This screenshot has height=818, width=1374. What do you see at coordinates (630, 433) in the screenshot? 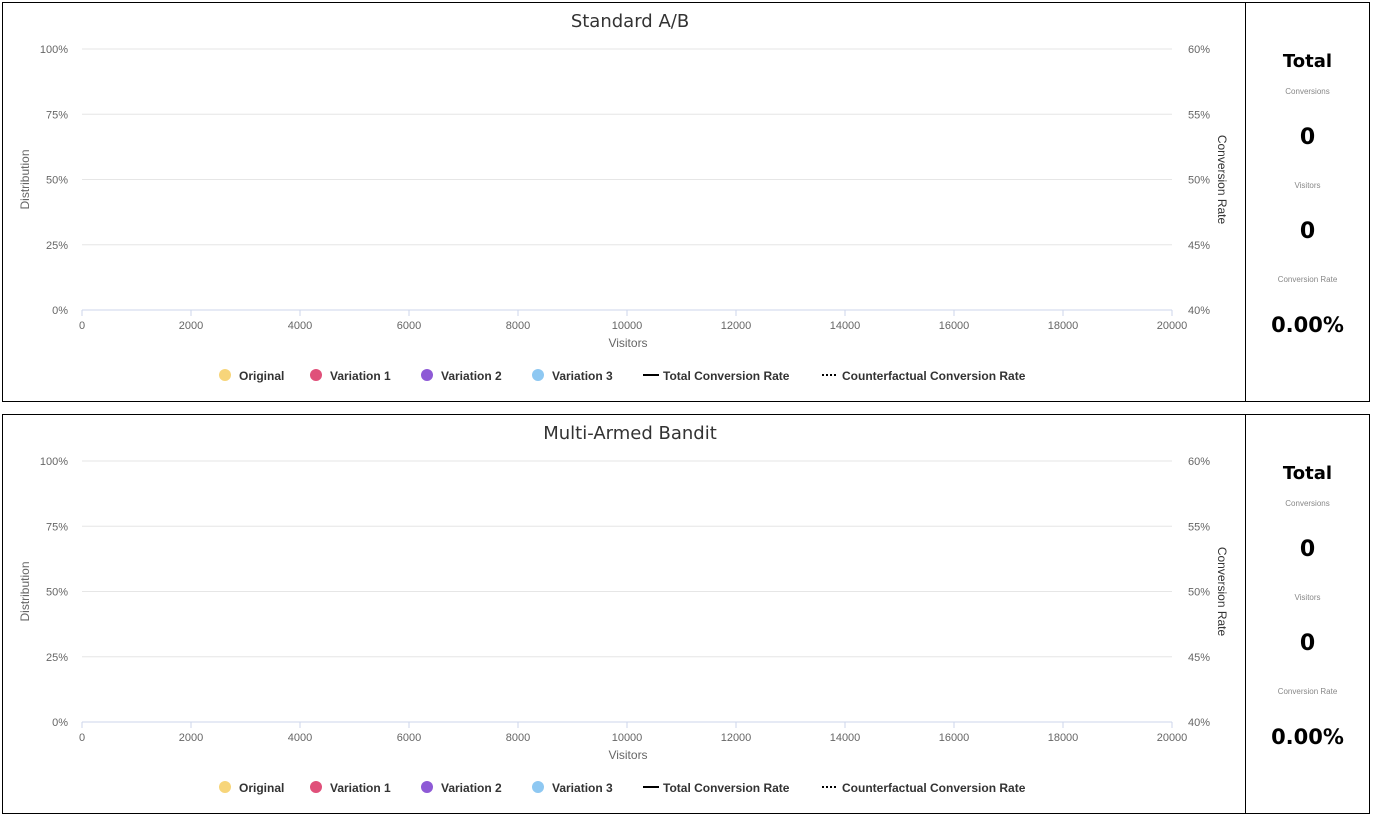
I see `chart-title: Multi-Armed Bandit` at bounding box center [630, 433].